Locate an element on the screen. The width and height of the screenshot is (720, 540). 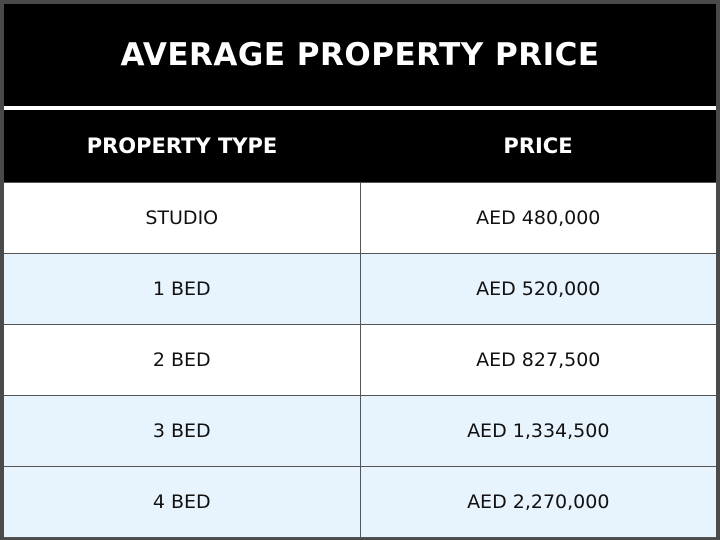
price-cell: AED 480,000 is located at coordinates (537, 218).